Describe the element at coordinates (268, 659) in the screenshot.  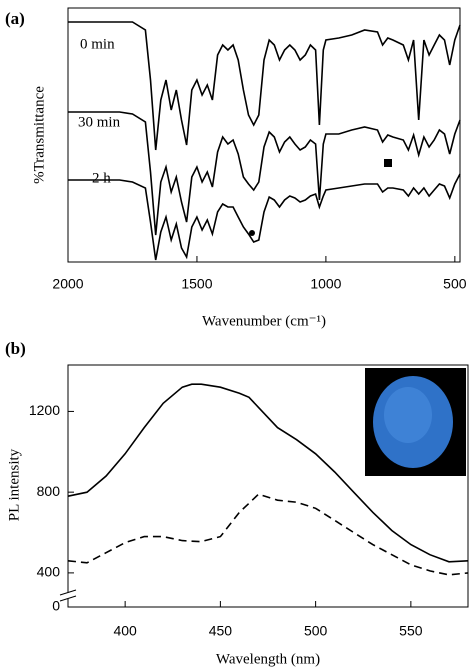
I see `x-axis-title: Wavelength (nm)` at that location.